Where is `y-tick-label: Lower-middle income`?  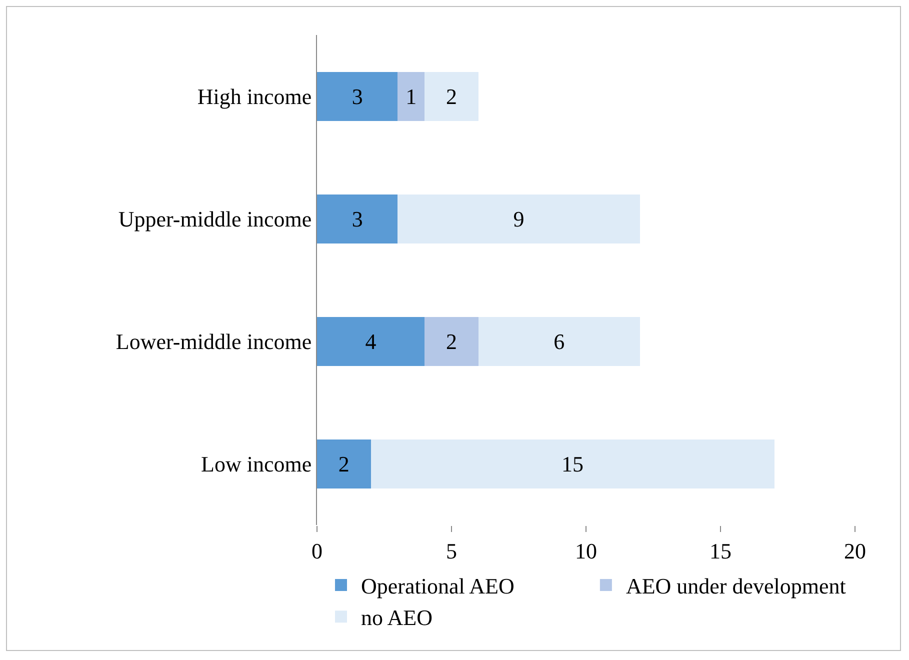 y-tick-label: Lower-middle income is located at coordinates (214, 341).